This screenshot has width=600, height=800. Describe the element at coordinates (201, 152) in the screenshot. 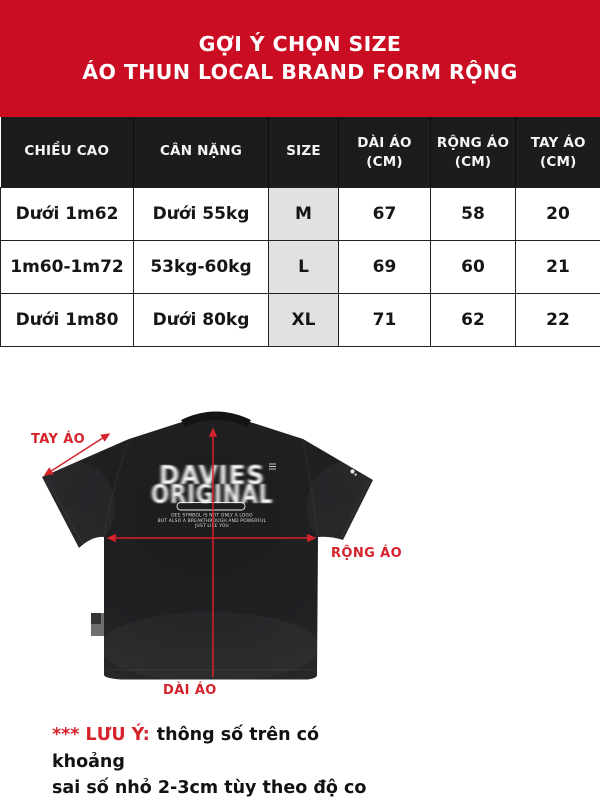

I see `col-header-weight: CÂN NẶNG` at that location.